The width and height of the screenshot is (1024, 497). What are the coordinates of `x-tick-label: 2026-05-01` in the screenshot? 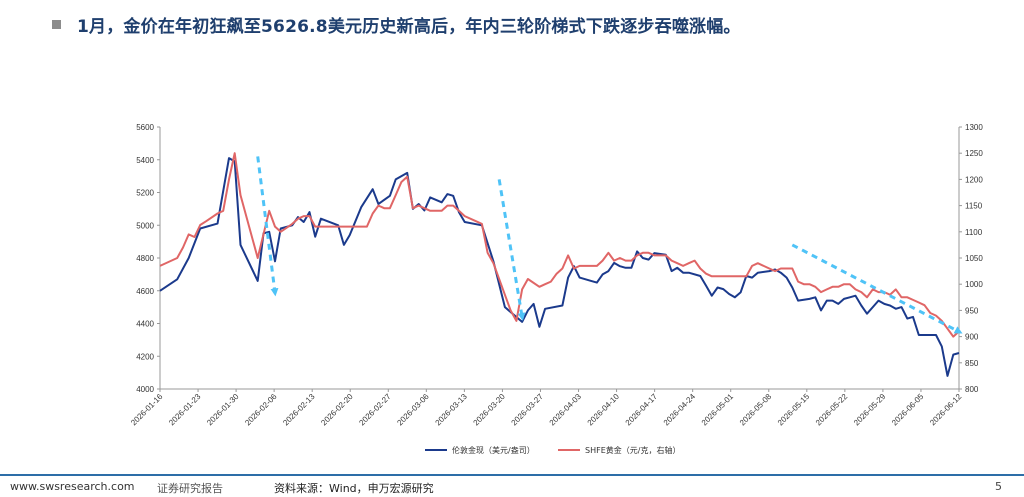 It's located at (718, 410).